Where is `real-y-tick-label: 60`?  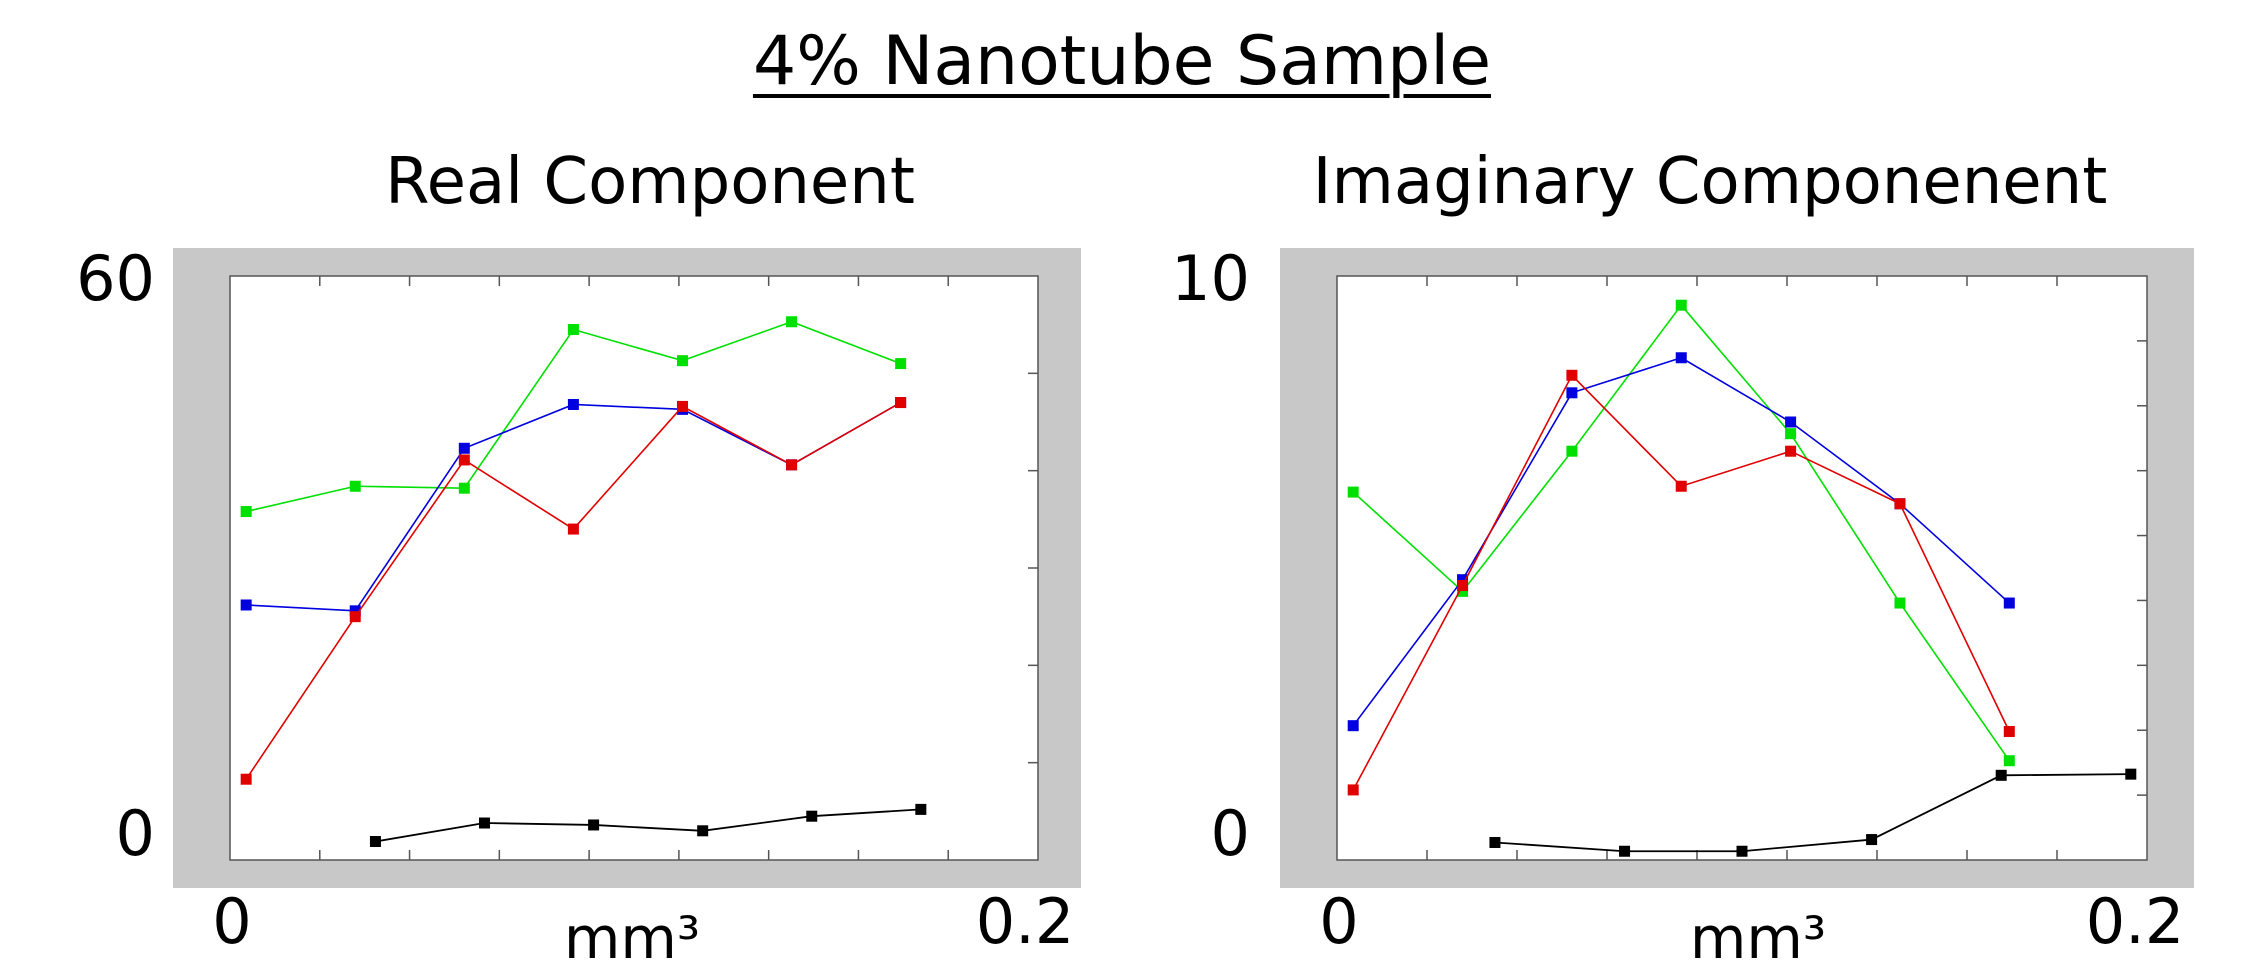
real-y-tick-label: 60 is located at coordinates (115, 278).